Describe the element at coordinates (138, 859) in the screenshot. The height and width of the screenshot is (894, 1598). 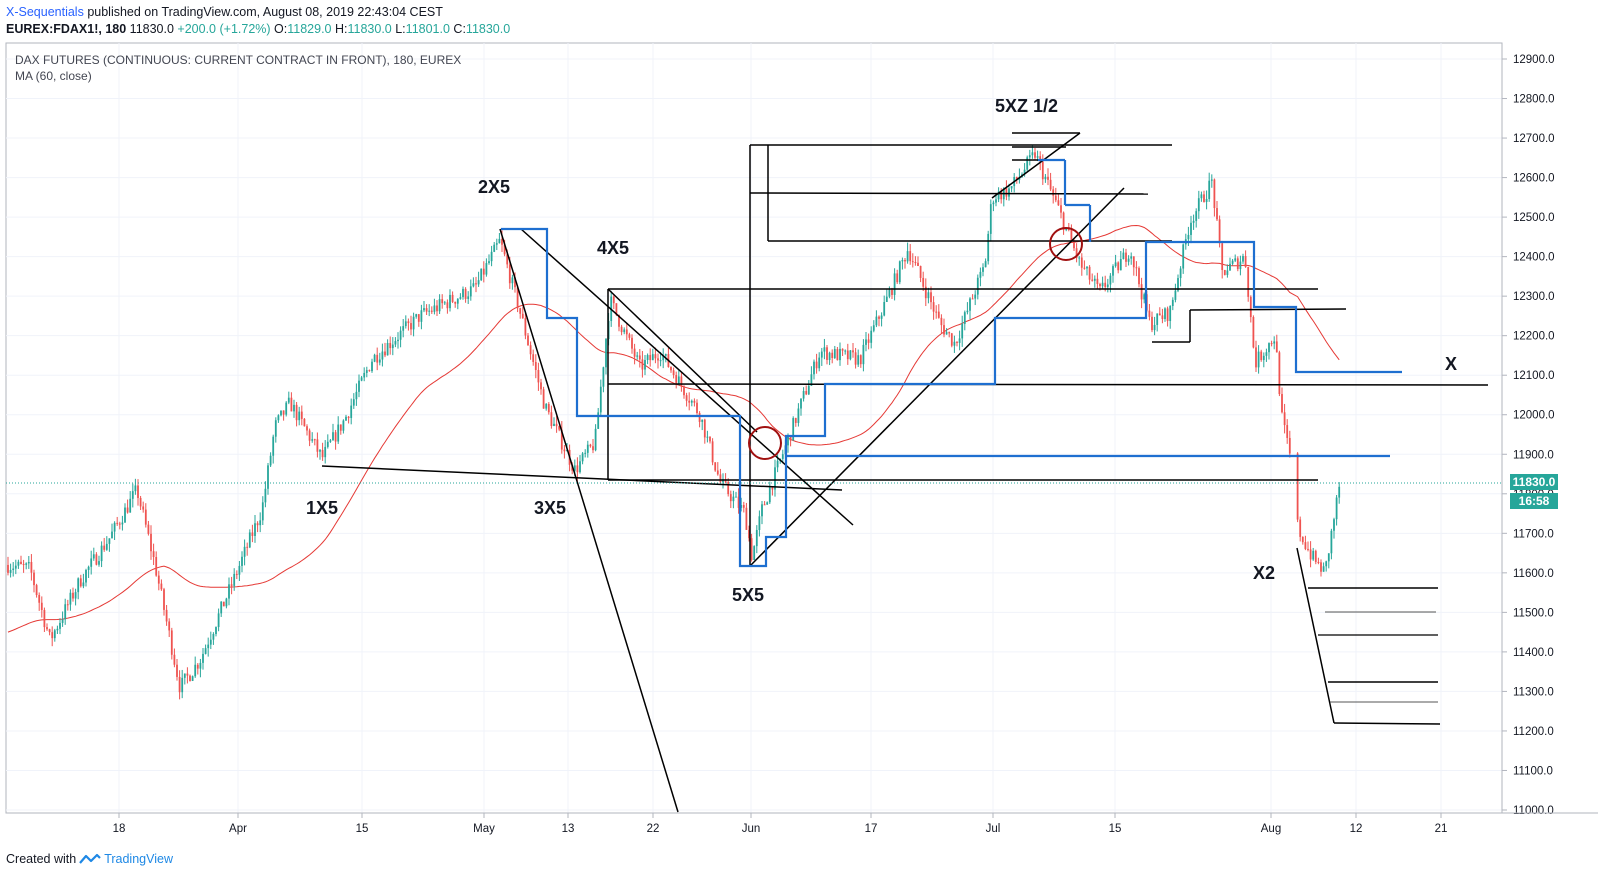
I see `tradingview-link: TradingView` at that location.